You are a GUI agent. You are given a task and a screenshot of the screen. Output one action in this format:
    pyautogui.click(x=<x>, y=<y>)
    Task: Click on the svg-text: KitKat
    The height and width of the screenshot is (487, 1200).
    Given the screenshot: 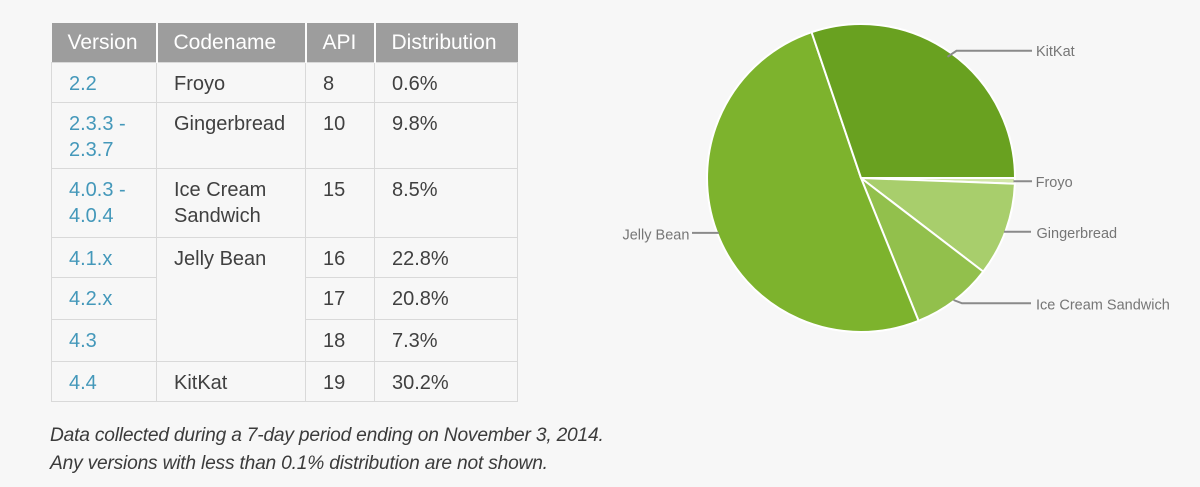 What is the action you would take?
    pyautogui.click(x=1055, y=52)
    